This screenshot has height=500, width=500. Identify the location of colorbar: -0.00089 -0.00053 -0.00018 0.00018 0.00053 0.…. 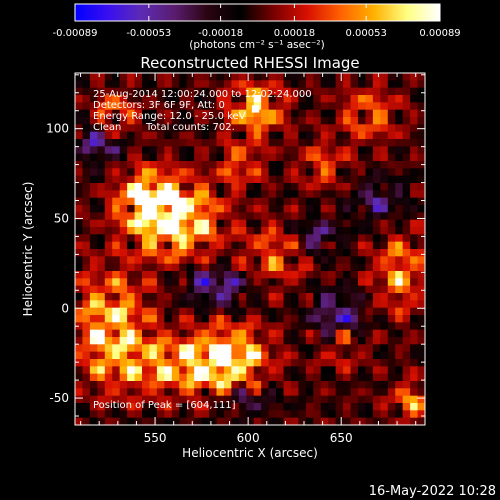
(257, 27).